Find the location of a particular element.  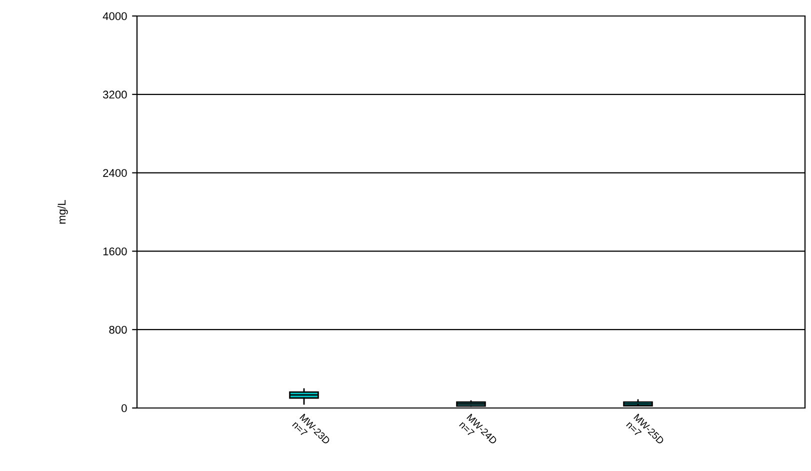

y-tick-label: 4000 is located at coordinates (114, 16).